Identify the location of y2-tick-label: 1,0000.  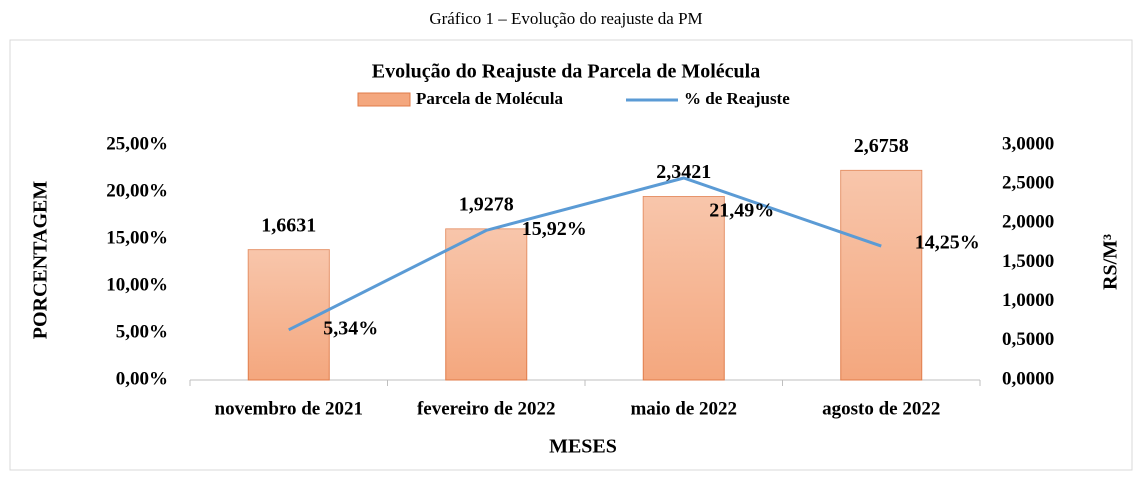
(1028, 300).